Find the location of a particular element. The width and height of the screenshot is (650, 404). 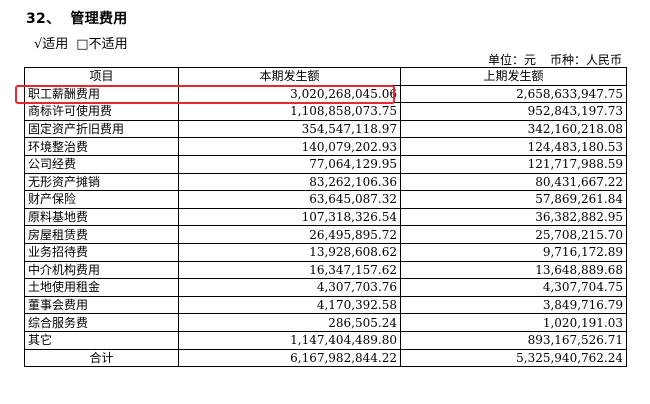

table-header-row: 项目 本期发生额 上期发生额 is located at coordinates (325, 76).